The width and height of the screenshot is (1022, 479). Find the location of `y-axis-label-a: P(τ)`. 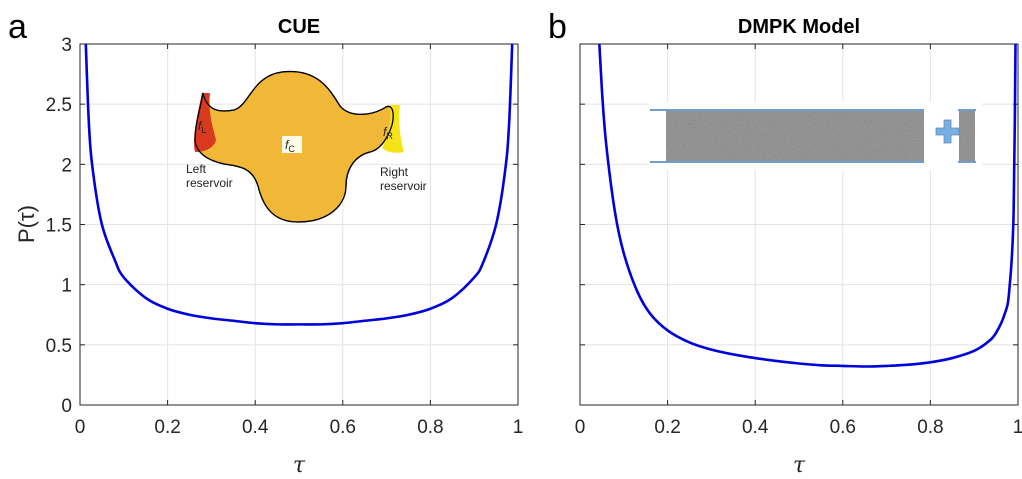

y-axis-label-a: P(τ) is located at coordinates (26, 224).